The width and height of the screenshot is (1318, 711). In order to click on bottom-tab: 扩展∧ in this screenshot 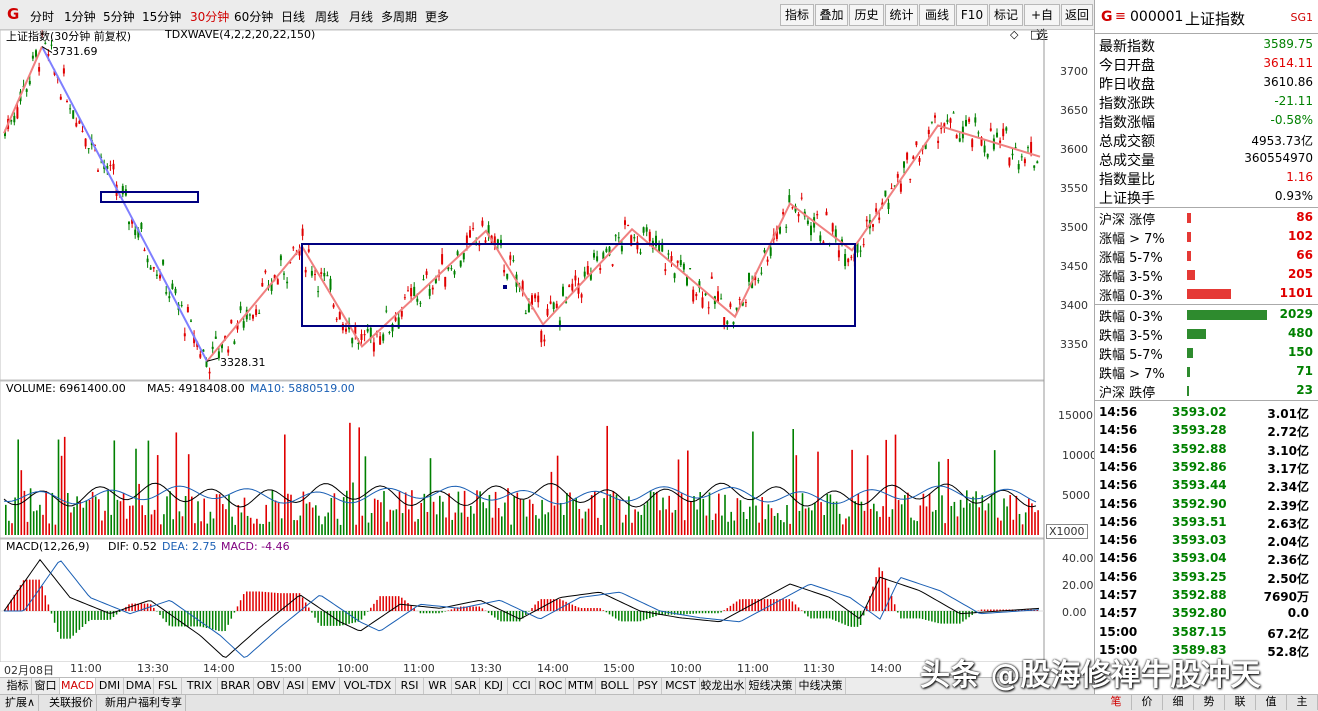, I will do `click(21, 703)`.